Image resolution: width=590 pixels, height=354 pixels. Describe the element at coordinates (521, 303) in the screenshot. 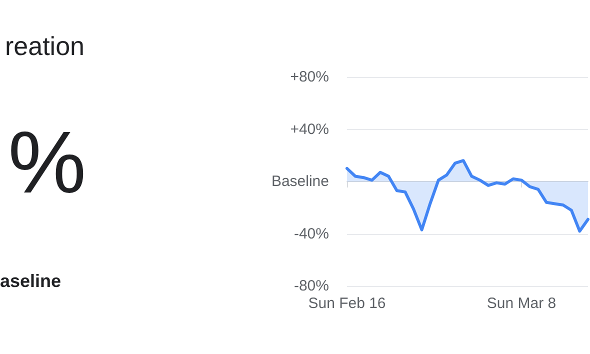

I see `x-tick-label: Sun Mar 8` at that location.